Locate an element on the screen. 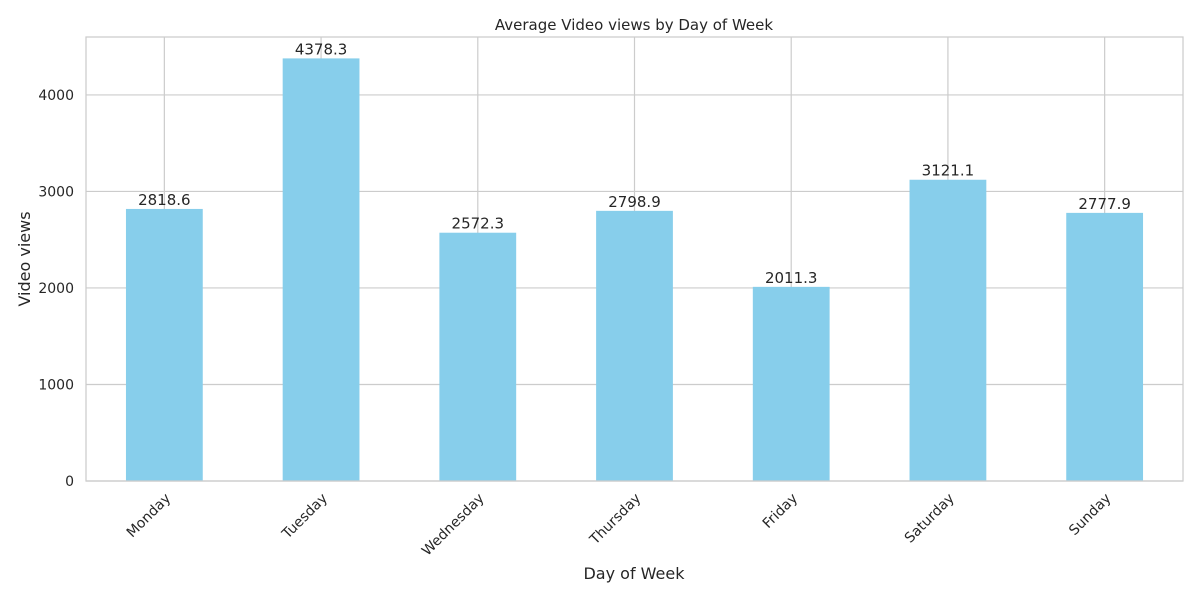  data-label: 3121.1 is located at coordinates (948, 171).